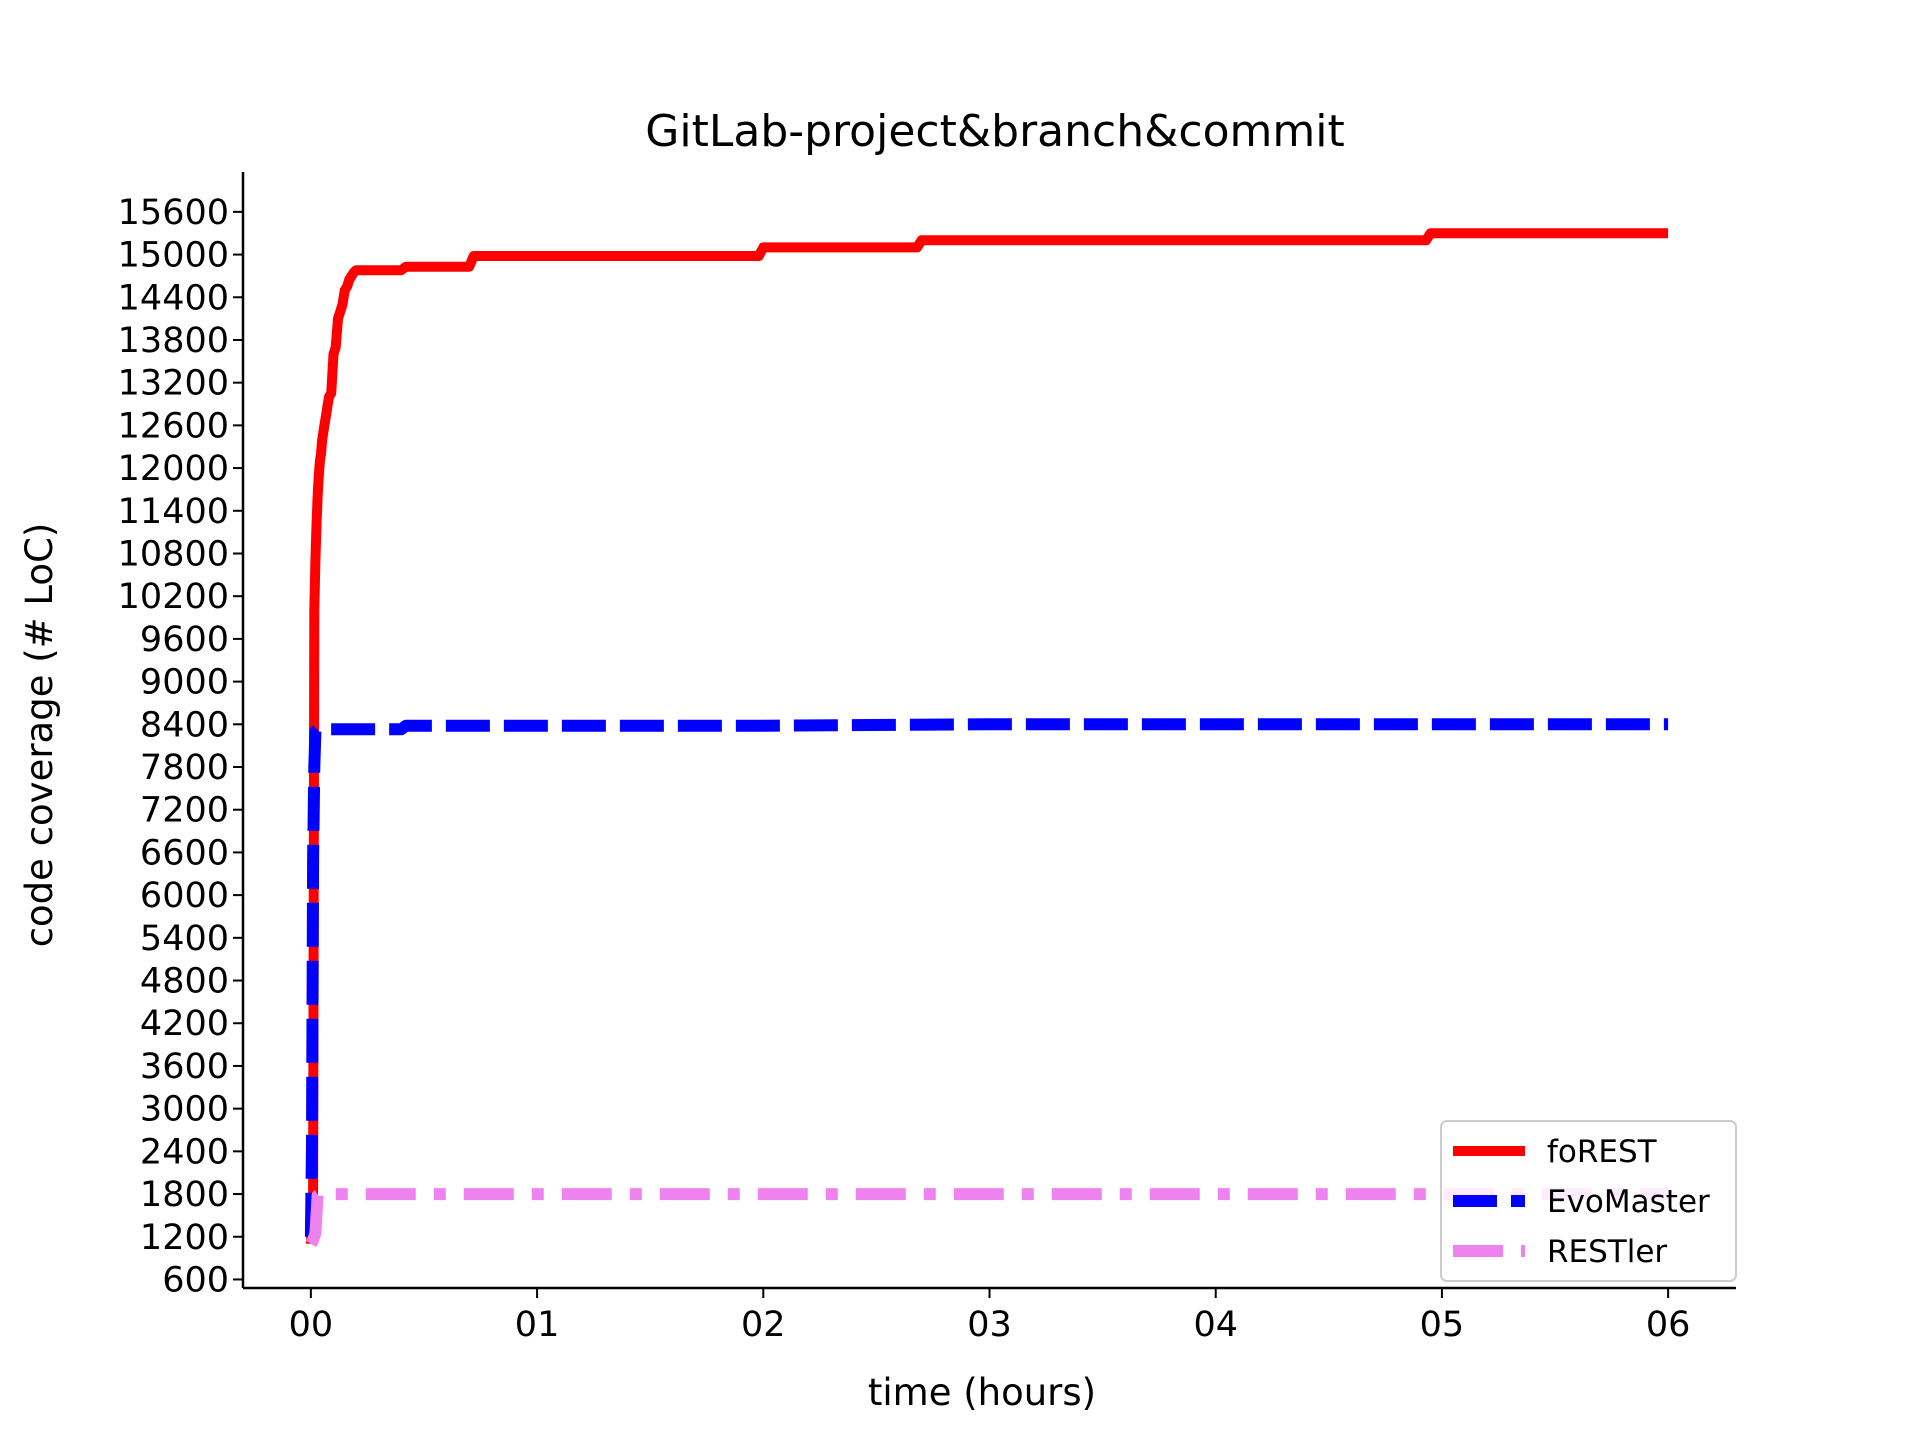 Image resolution: width=1920 pixels, height=1440 pixels. What do you see at coordinates (173, 298) in the screenshot?
I see `y-tick-label: 14400` at bounding box center [173, 298].